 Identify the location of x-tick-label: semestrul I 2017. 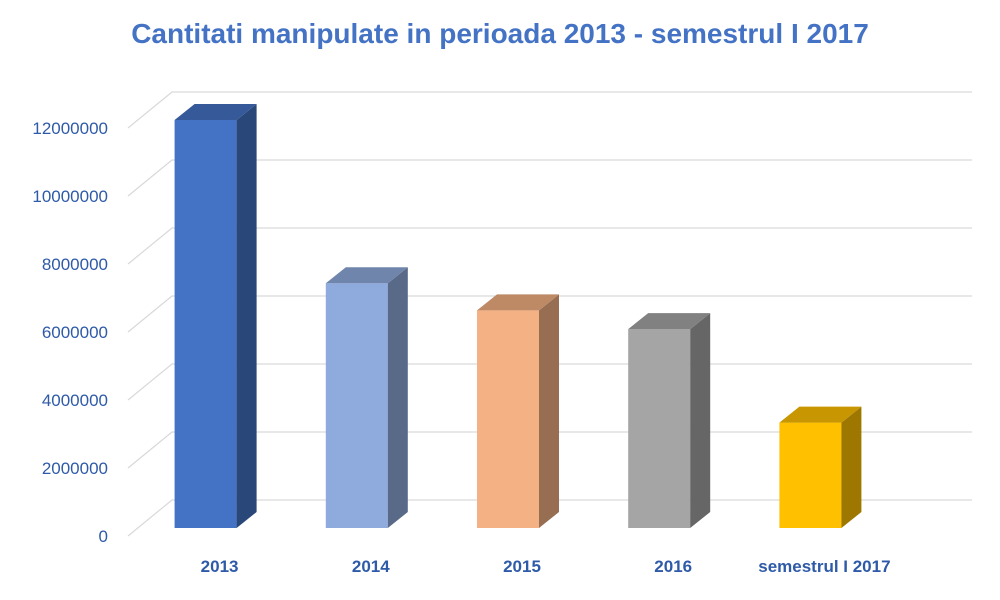
(824, 566).